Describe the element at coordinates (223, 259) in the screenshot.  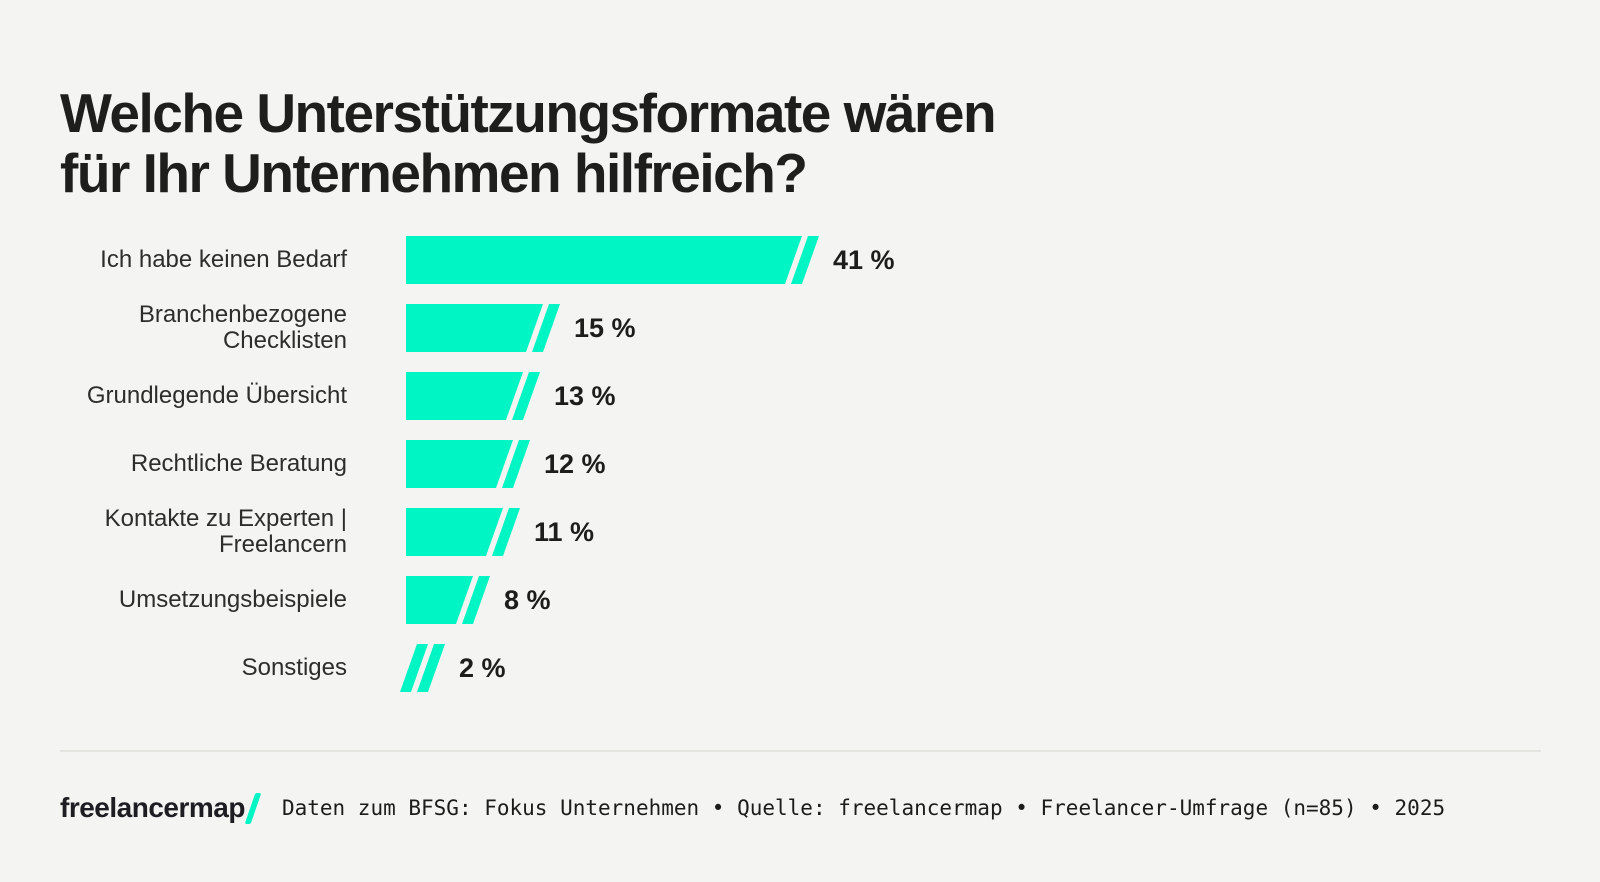
I see `bar-category-label: Ich habe keinen Bedarf` at that location.